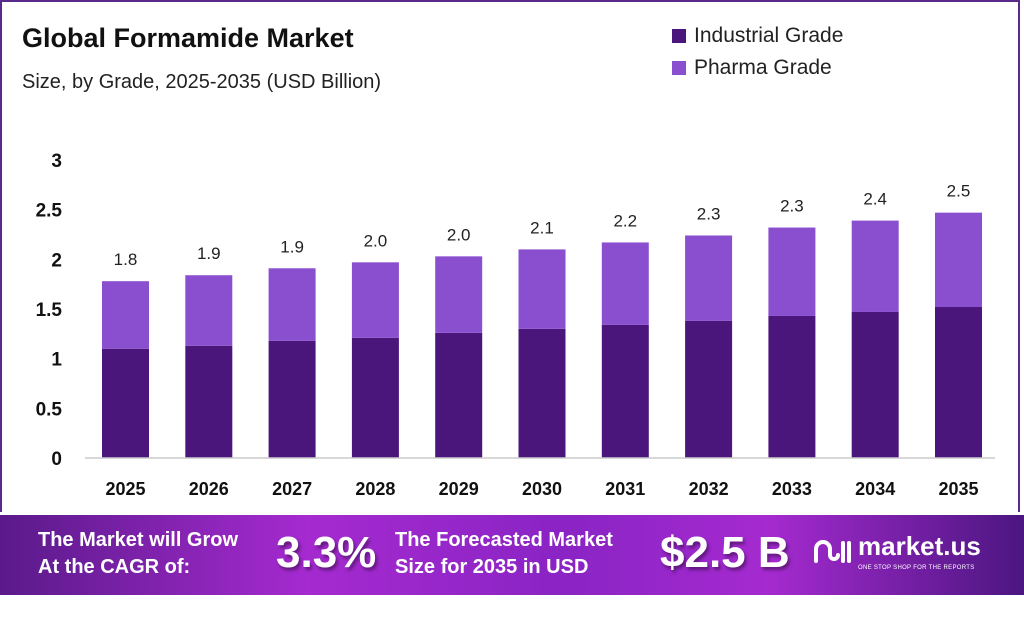 This screenshot has width=1024, height=619. Describe the element at coordinates (919, 546) in the screenshot. I see `logo-text: market.us` at that location.